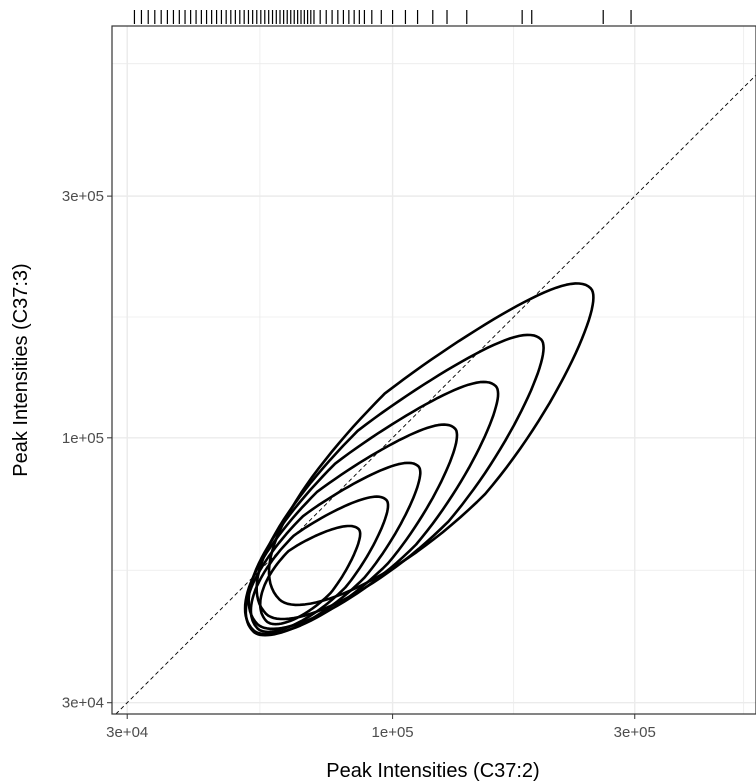 The width and height of the screenshot is (756, 784). What do you see at coordinates (393, 732) in the screenshot?
I see `x-tick-label: 1e+05` at bounding box center [393, 732].